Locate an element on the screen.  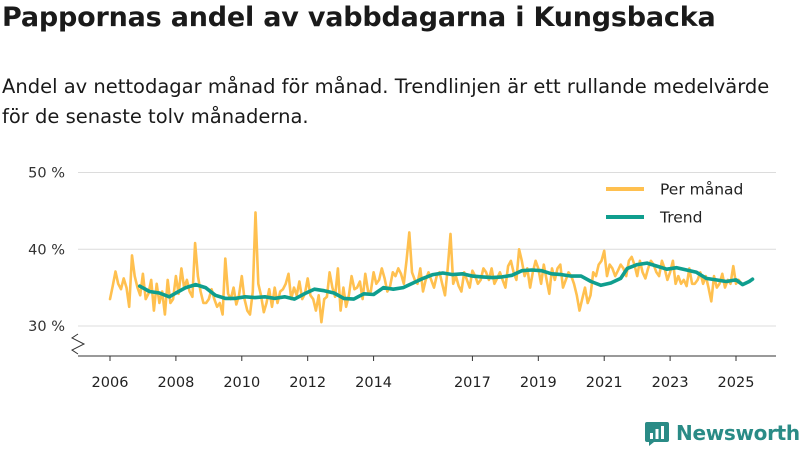
x-tick-label-2019: 2019 is located at coordinates (538, 383).